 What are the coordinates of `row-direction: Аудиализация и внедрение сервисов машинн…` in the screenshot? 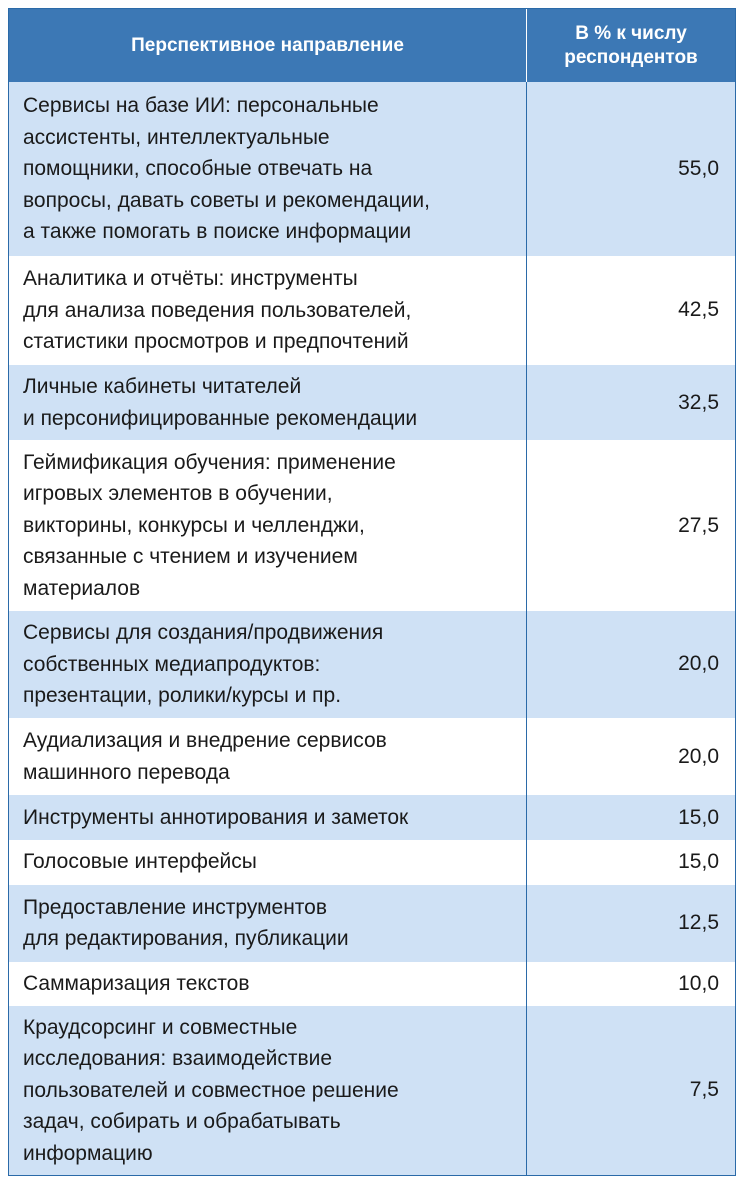 It's located at (268, 756).